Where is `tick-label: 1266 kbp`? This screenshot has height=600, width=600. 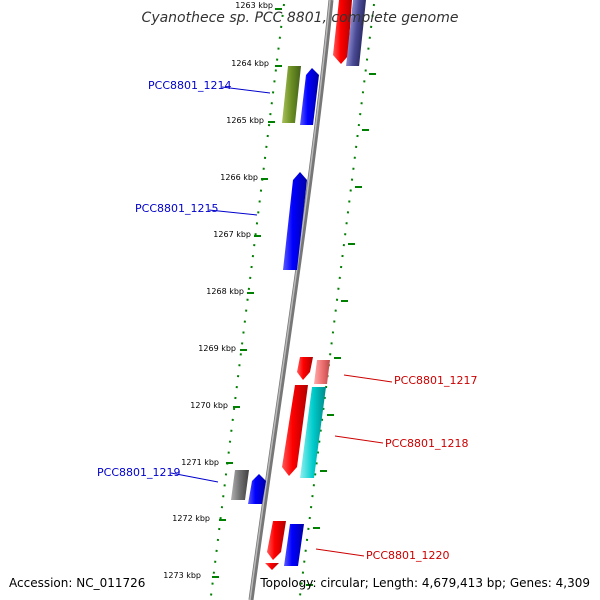 tick-label: 1266 kbp is located at coordinates (239, 177).